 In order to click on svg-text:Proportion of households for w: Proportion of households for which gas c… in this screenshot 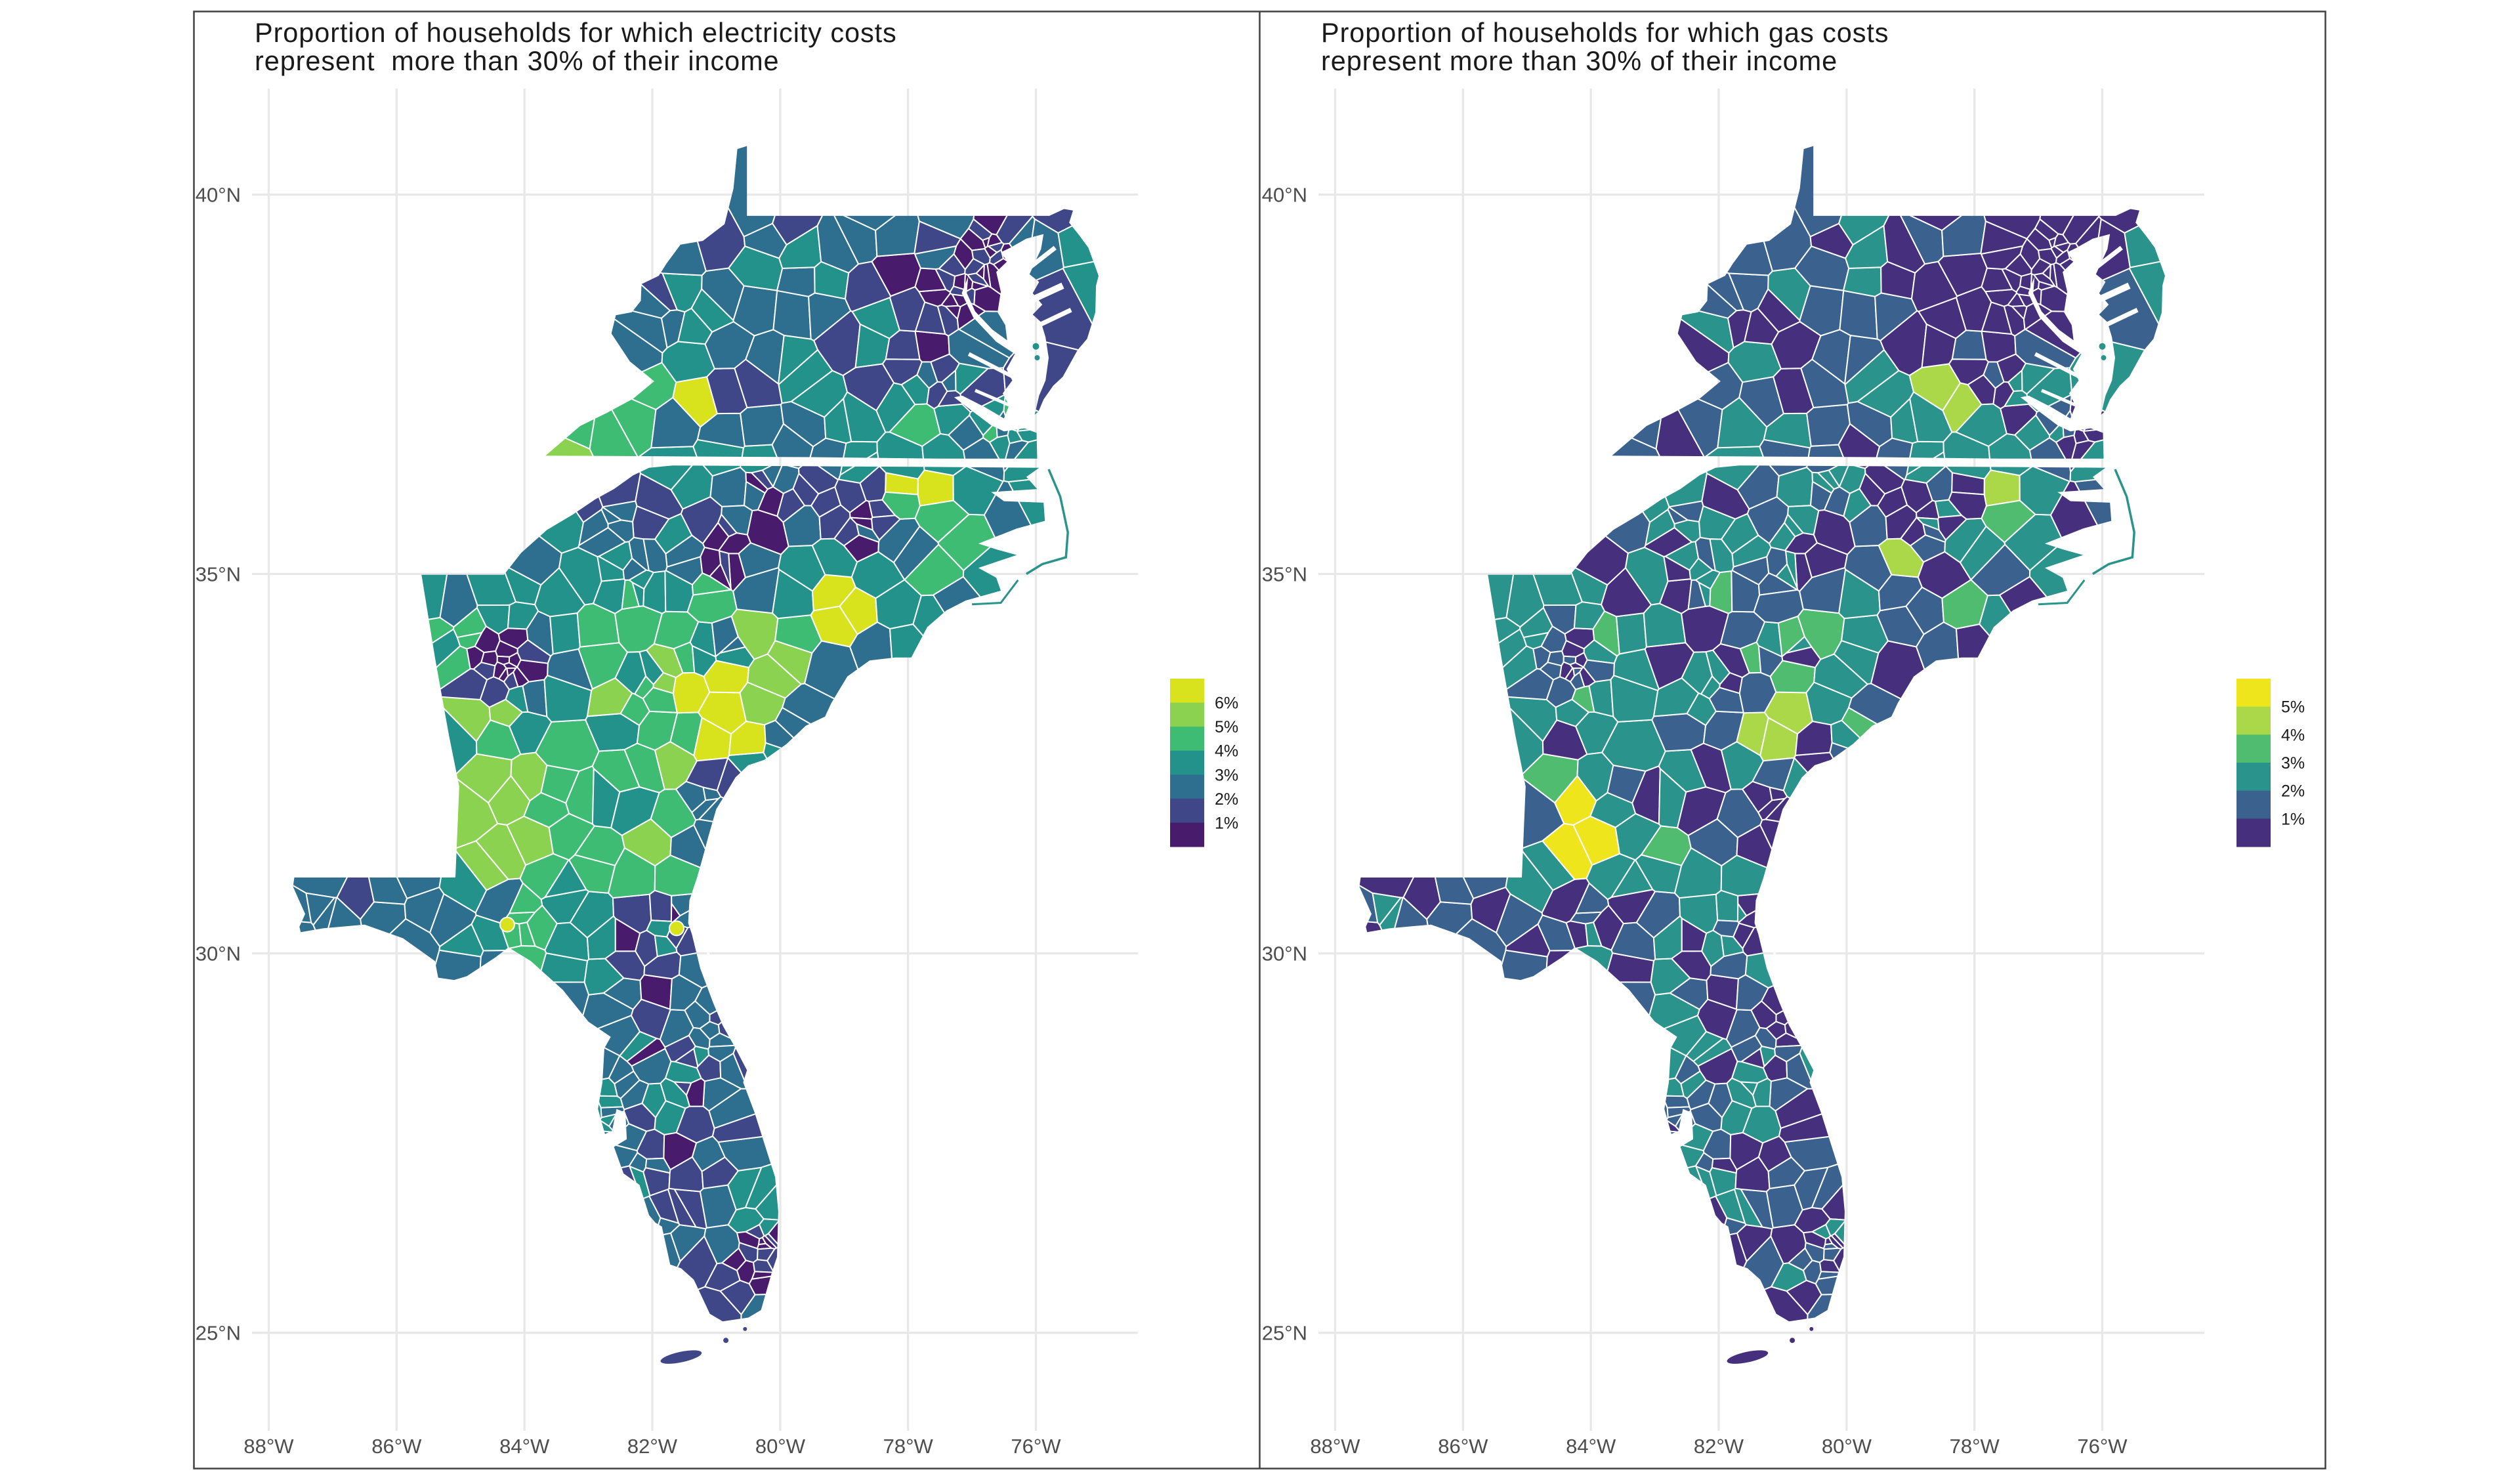, I will do `click(1605, 32)`.